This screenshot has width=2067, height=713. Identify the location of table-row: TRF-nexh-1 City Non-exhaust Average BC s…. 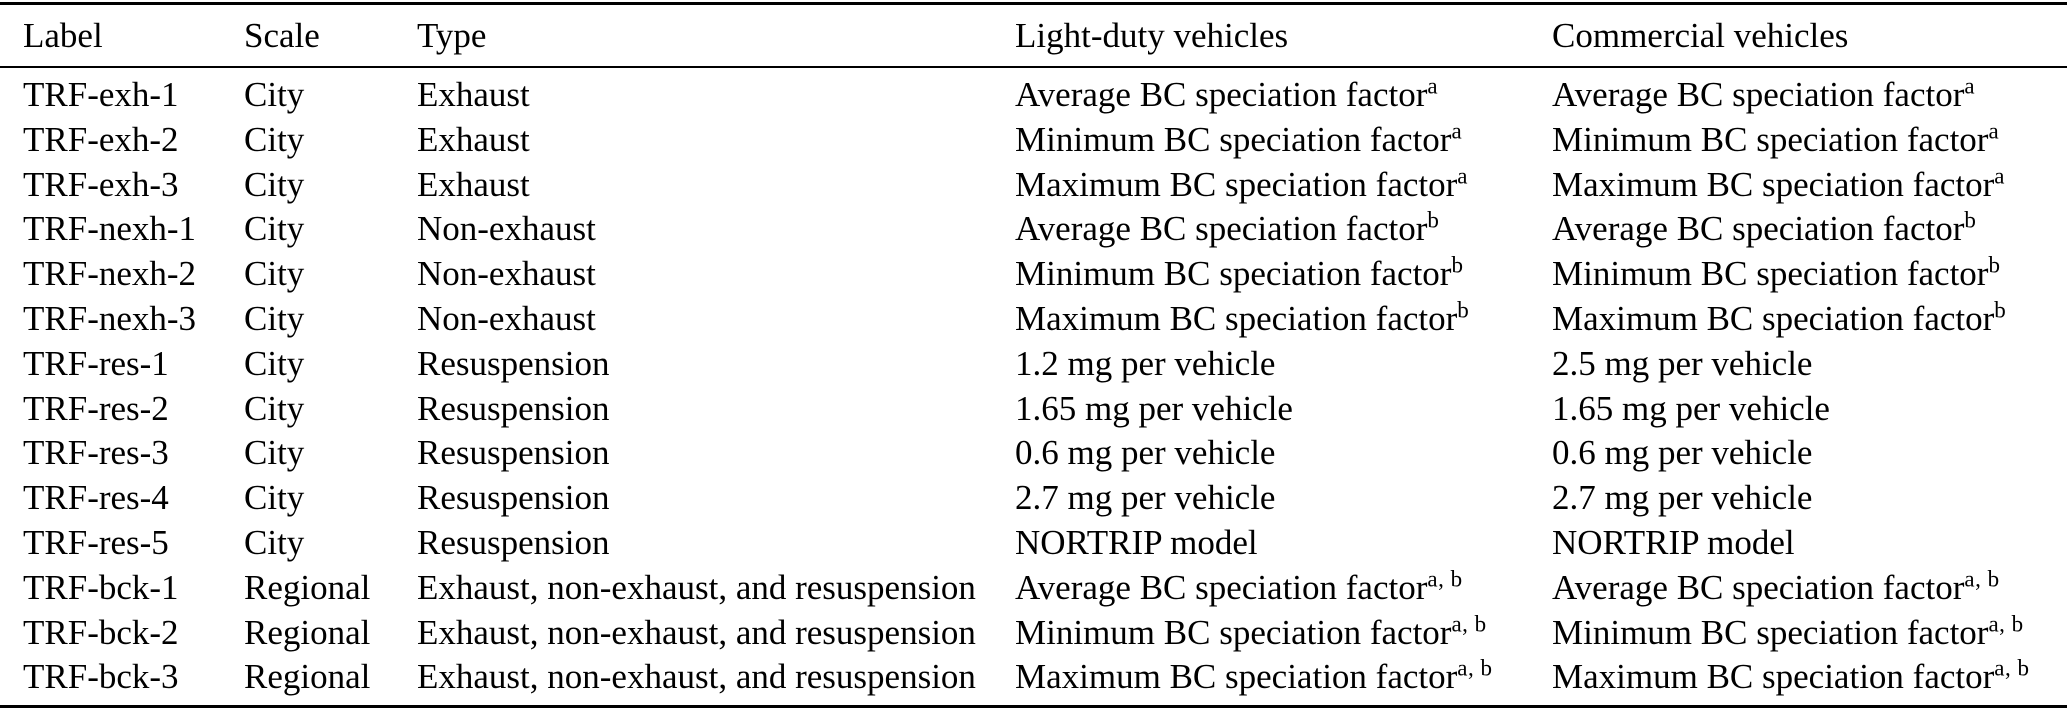
(1033, 229).